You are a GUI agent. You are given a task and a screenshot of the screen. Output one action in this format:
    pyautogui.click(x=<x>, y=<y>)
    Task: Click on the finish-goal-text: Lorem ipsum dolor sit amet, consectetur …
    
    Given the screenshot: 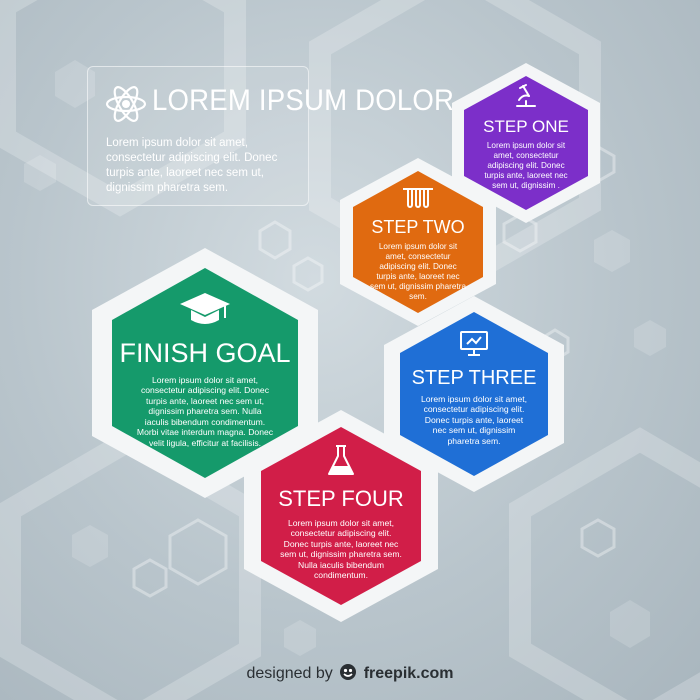 What is the action you would take?
    pyautogui.click(x=205, y=411)
    